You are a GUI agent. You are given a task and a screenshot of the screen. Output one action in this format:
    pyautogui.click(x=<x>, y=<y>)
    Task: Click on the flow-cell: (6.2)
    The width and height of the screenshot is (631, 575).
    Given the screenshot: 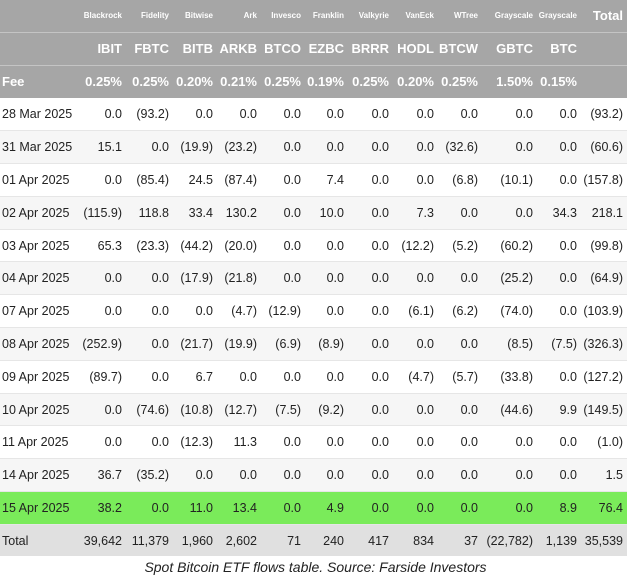 What is the action you would take?
    pyautogui.click(x=460, y=311)
    